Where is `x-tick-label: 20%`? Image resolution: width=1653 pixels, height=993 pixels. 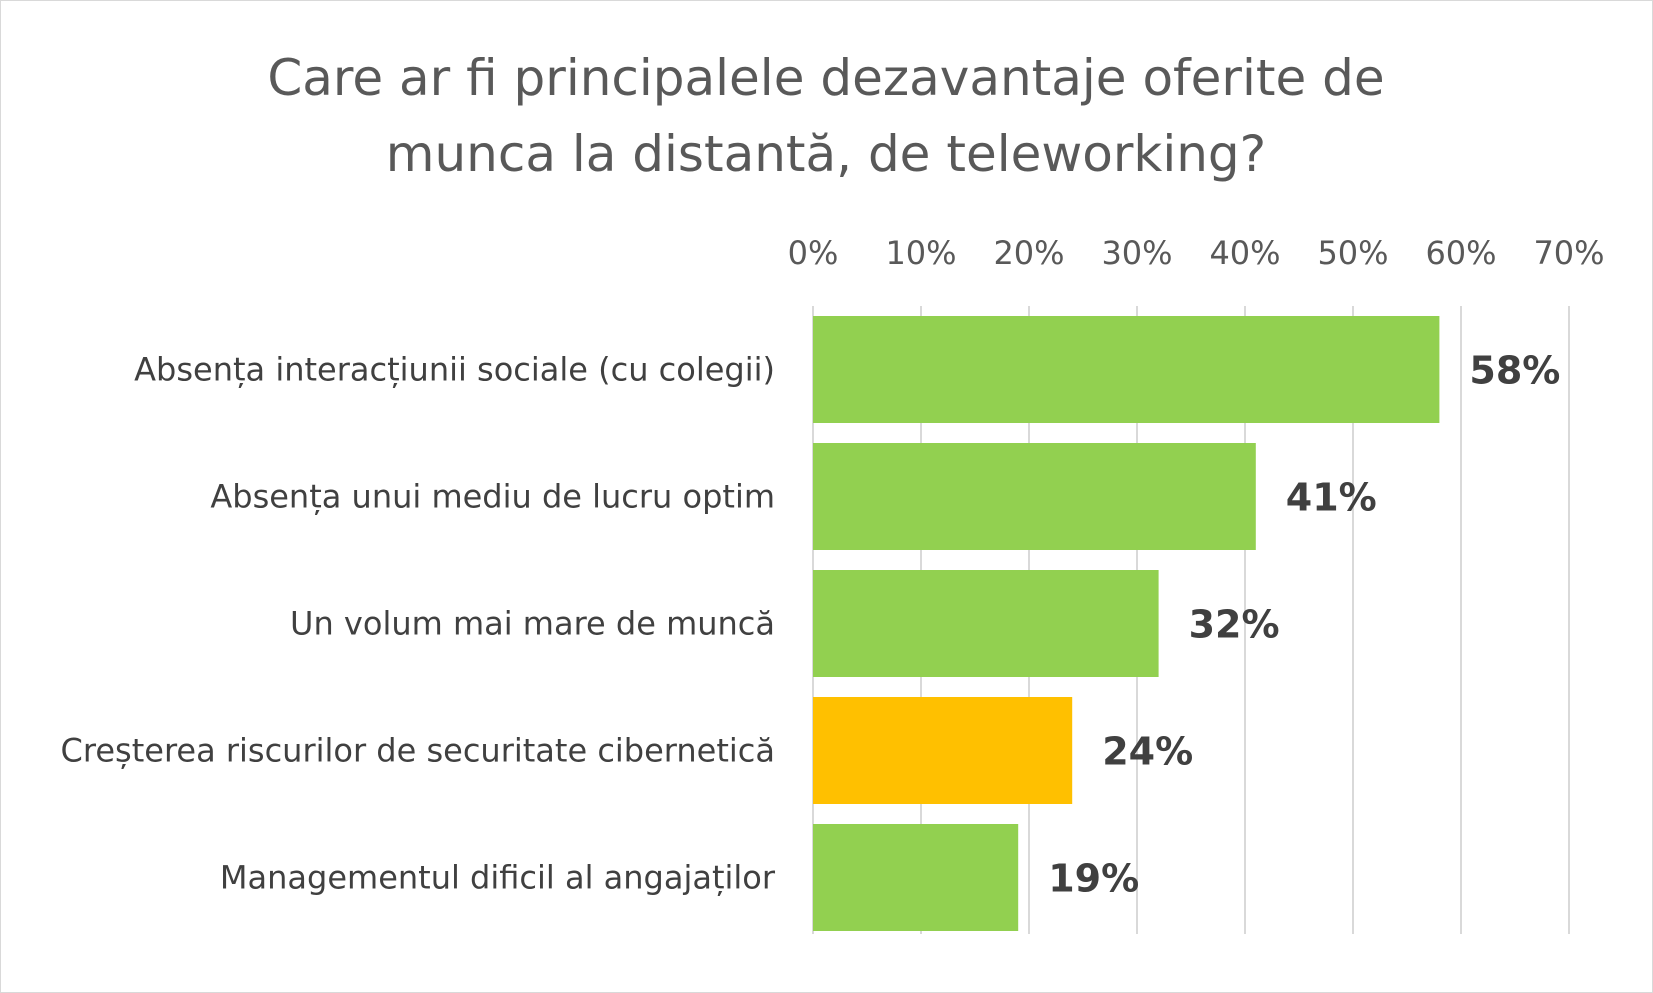 x-tick-label: 20% is located at coordinates (1028, 253).